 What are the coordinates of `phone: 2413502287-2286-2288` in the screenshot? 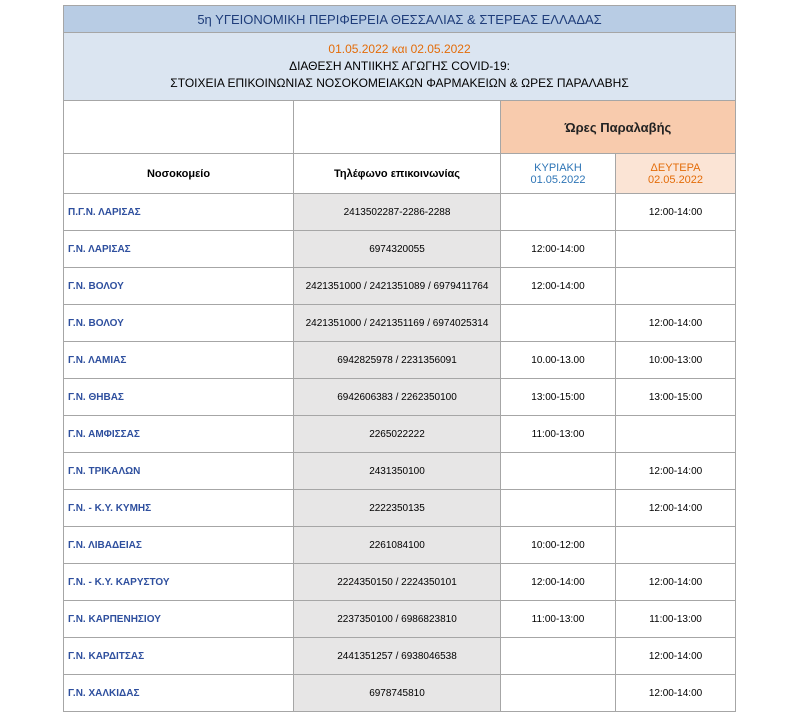 It's located at (397, 212).